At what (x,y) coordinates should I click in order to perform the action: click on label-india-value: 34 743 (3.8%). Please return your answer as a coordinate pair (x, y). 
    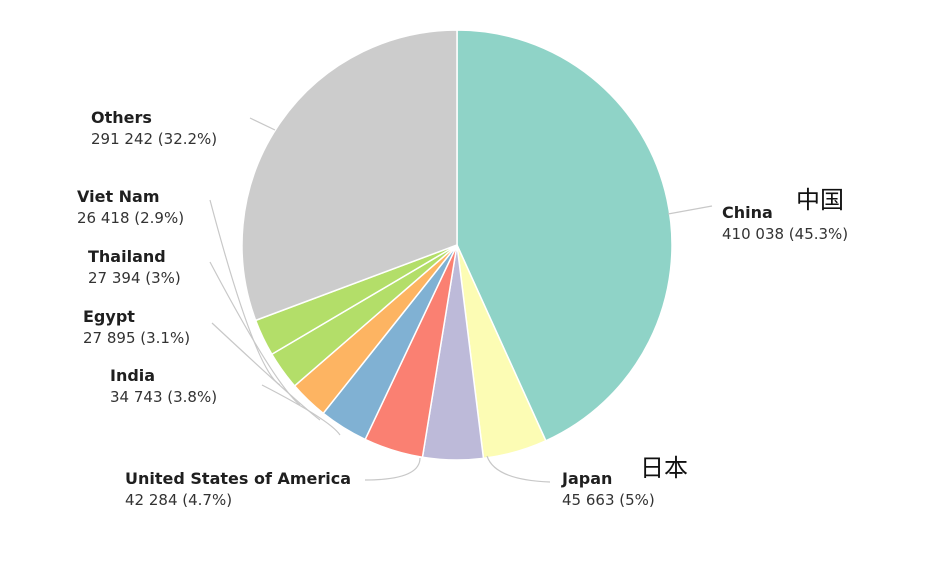
    Looking at the image, I should click on (163, 397).